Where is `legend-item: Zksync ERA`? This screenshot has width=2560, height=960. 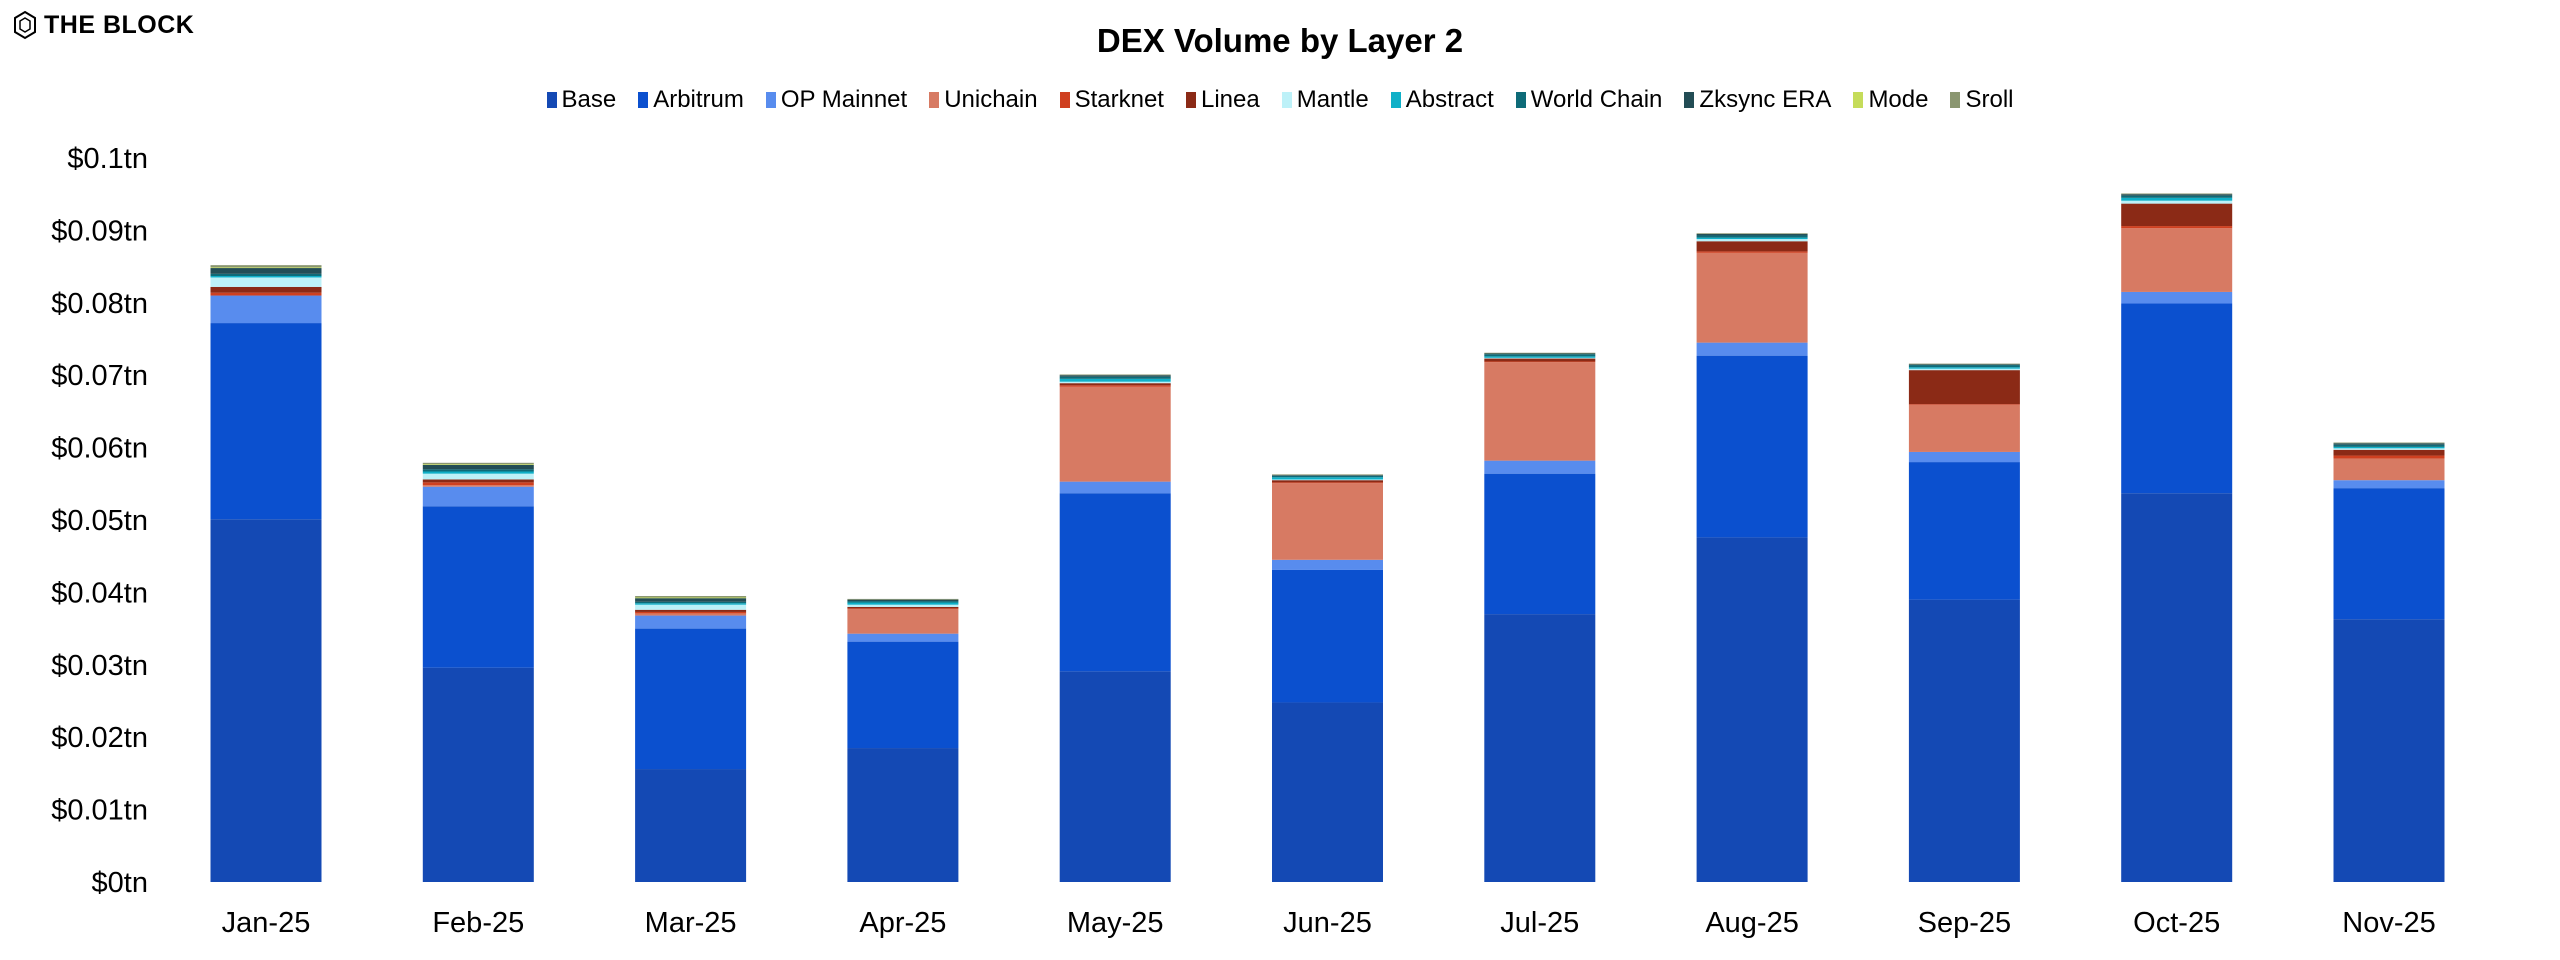 legend-item: Zksync ERA is located at coordinates (1757, 100).